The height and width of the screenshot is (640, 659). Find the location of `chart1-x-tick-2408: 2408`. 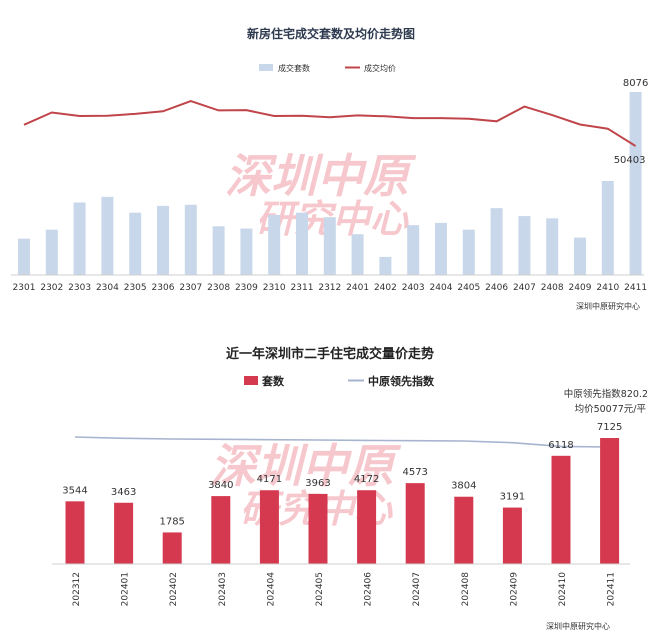

chart1-x-tick-2408: 2408 is located at coordinates (552, 288).